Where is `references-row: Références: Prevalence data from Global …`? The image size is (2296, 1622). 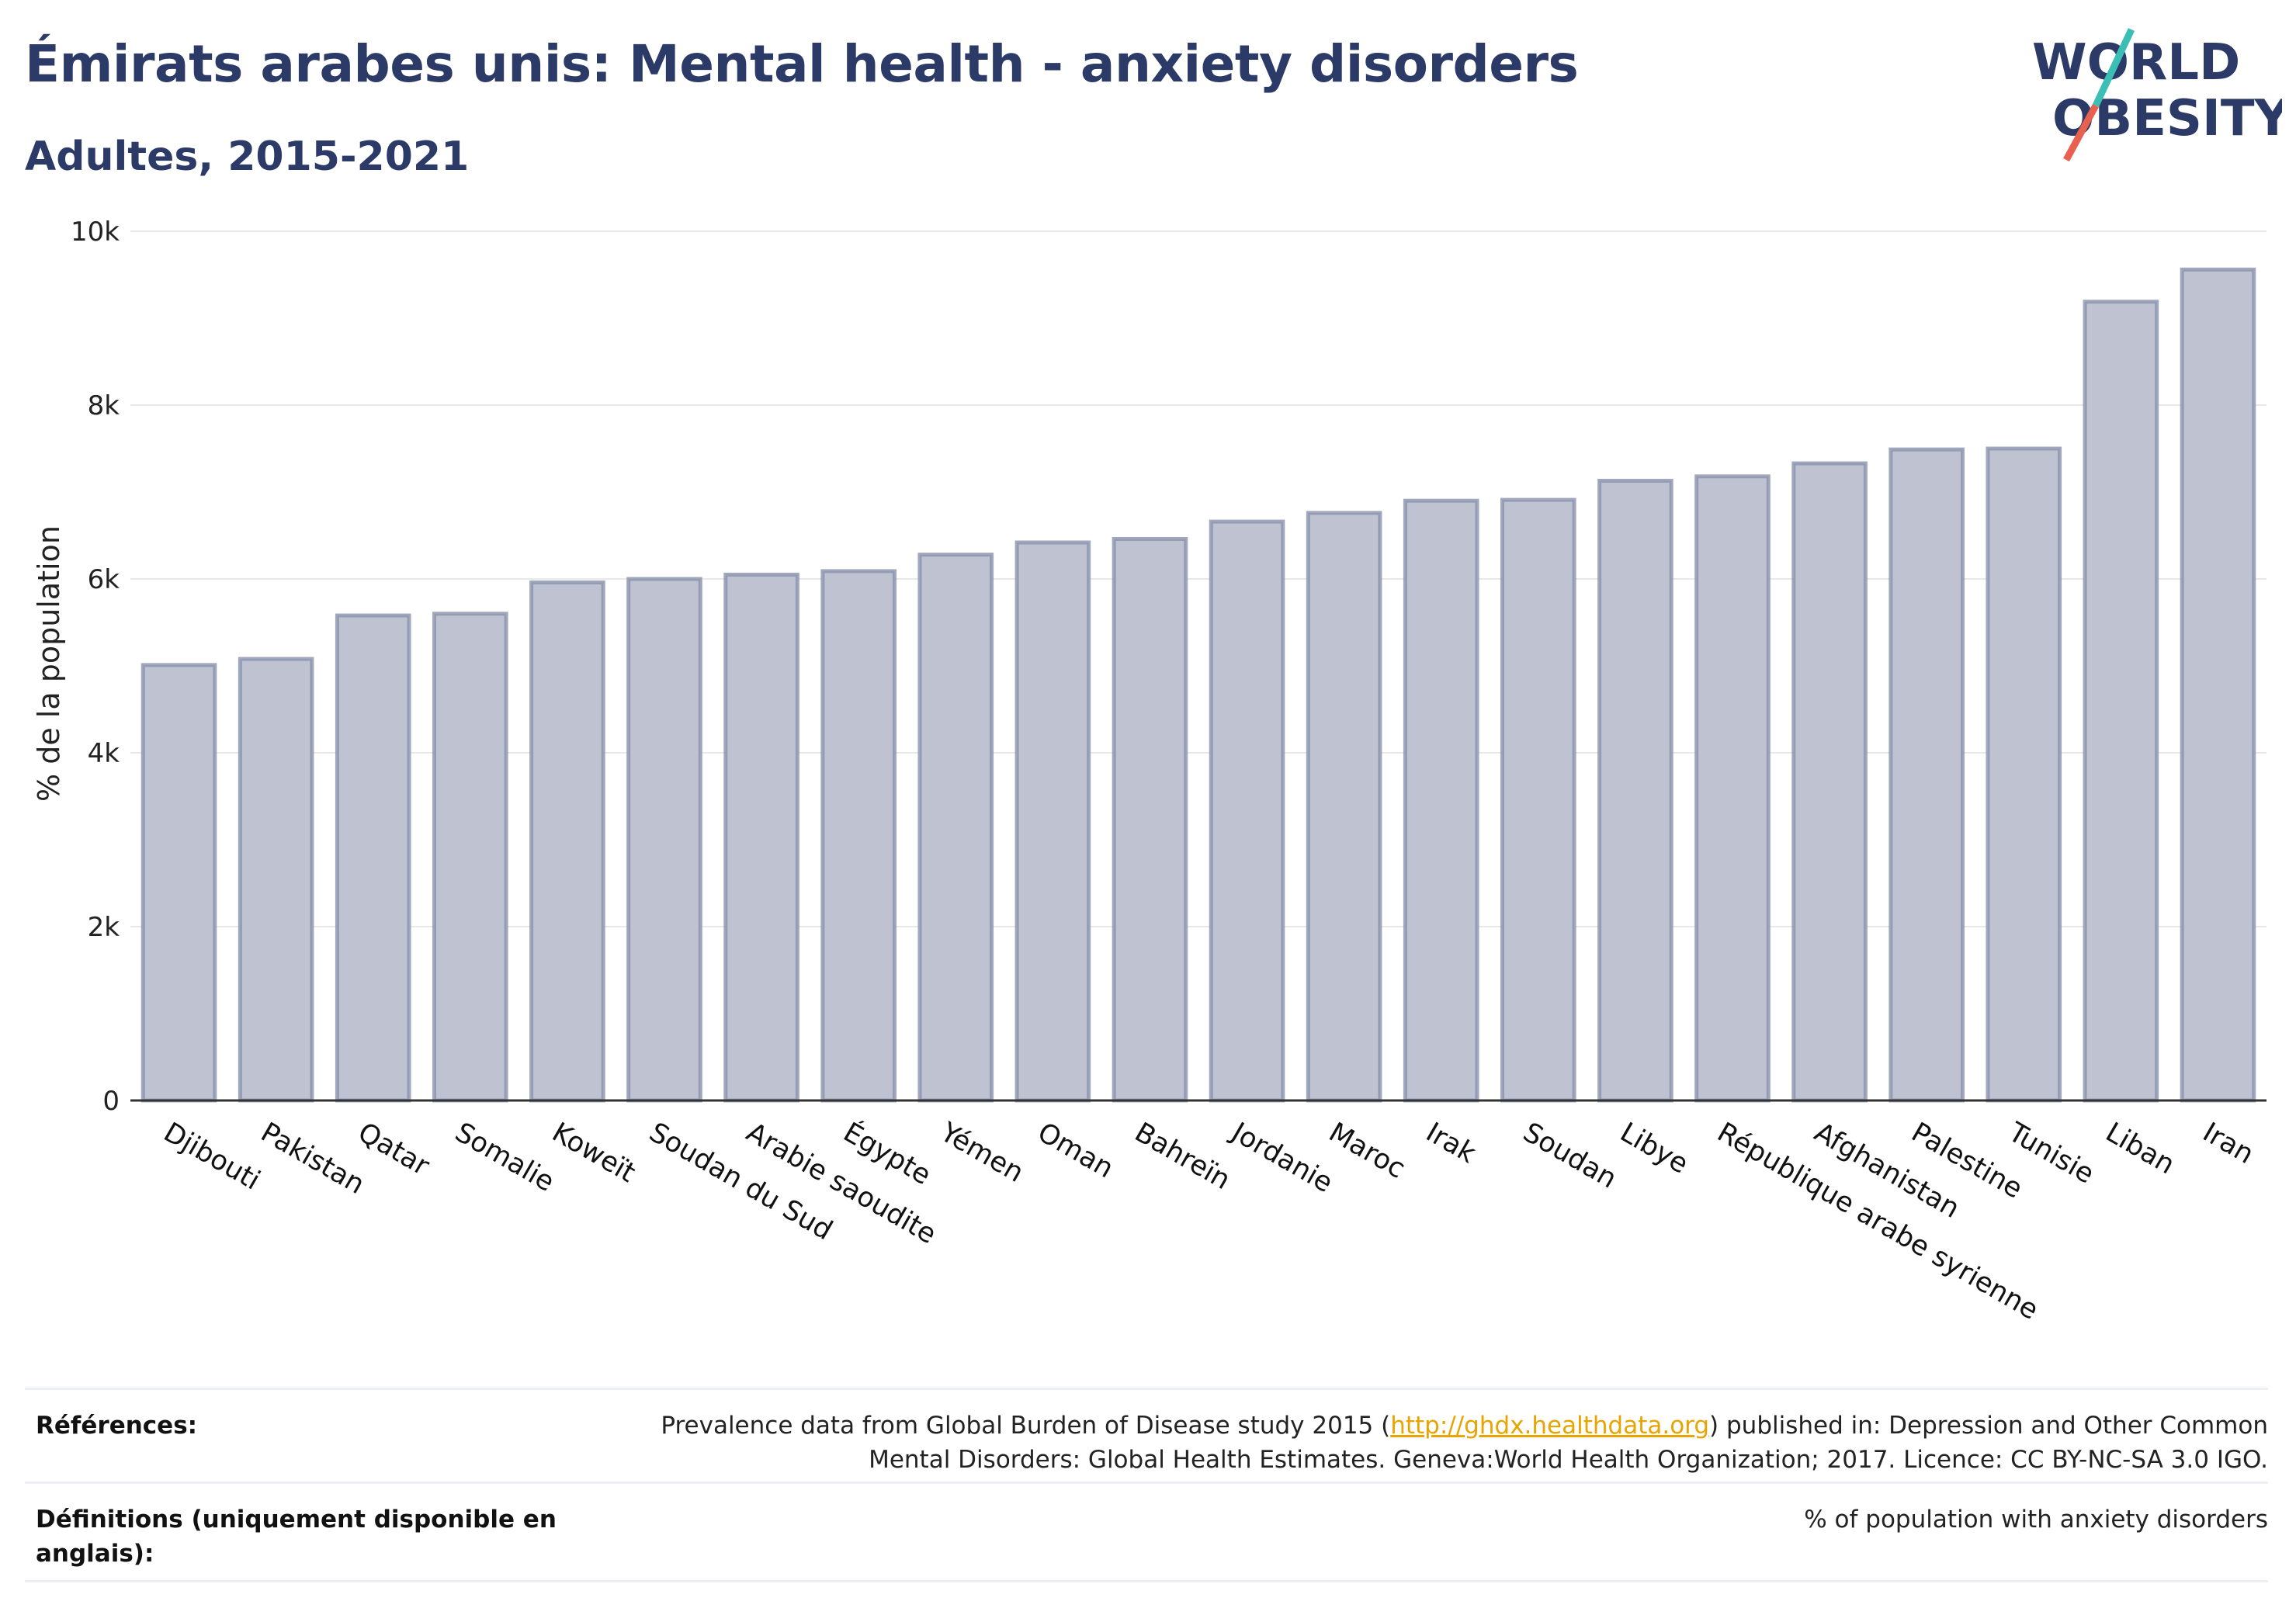 references-row: Références: Prevalence data from Global … is located at coordinates (1146, 1435).